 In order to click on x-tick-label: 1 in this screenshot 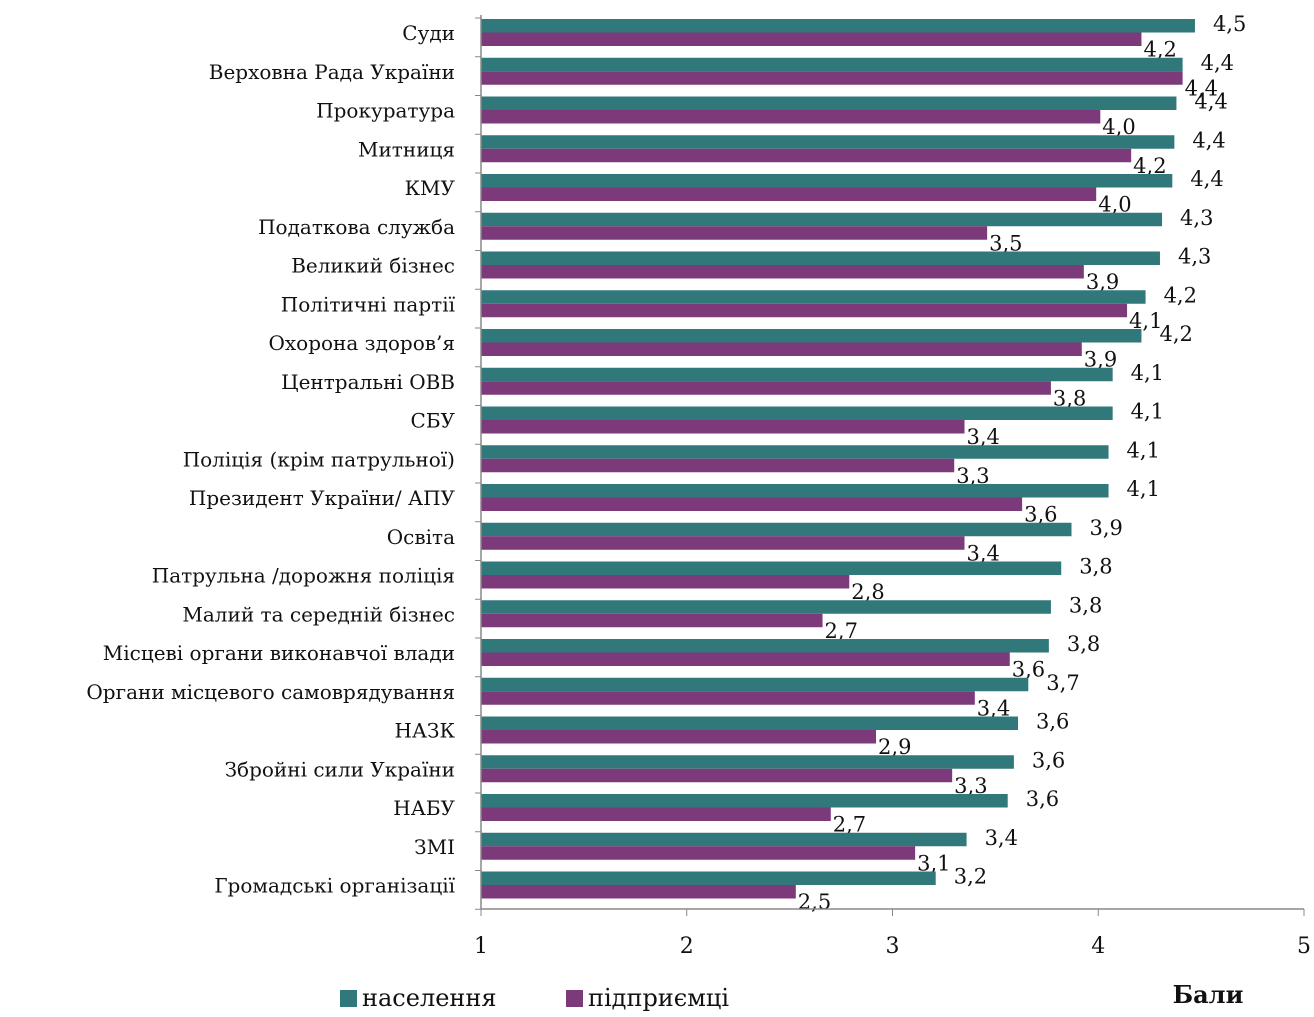, I will do `click(481, 946)`.